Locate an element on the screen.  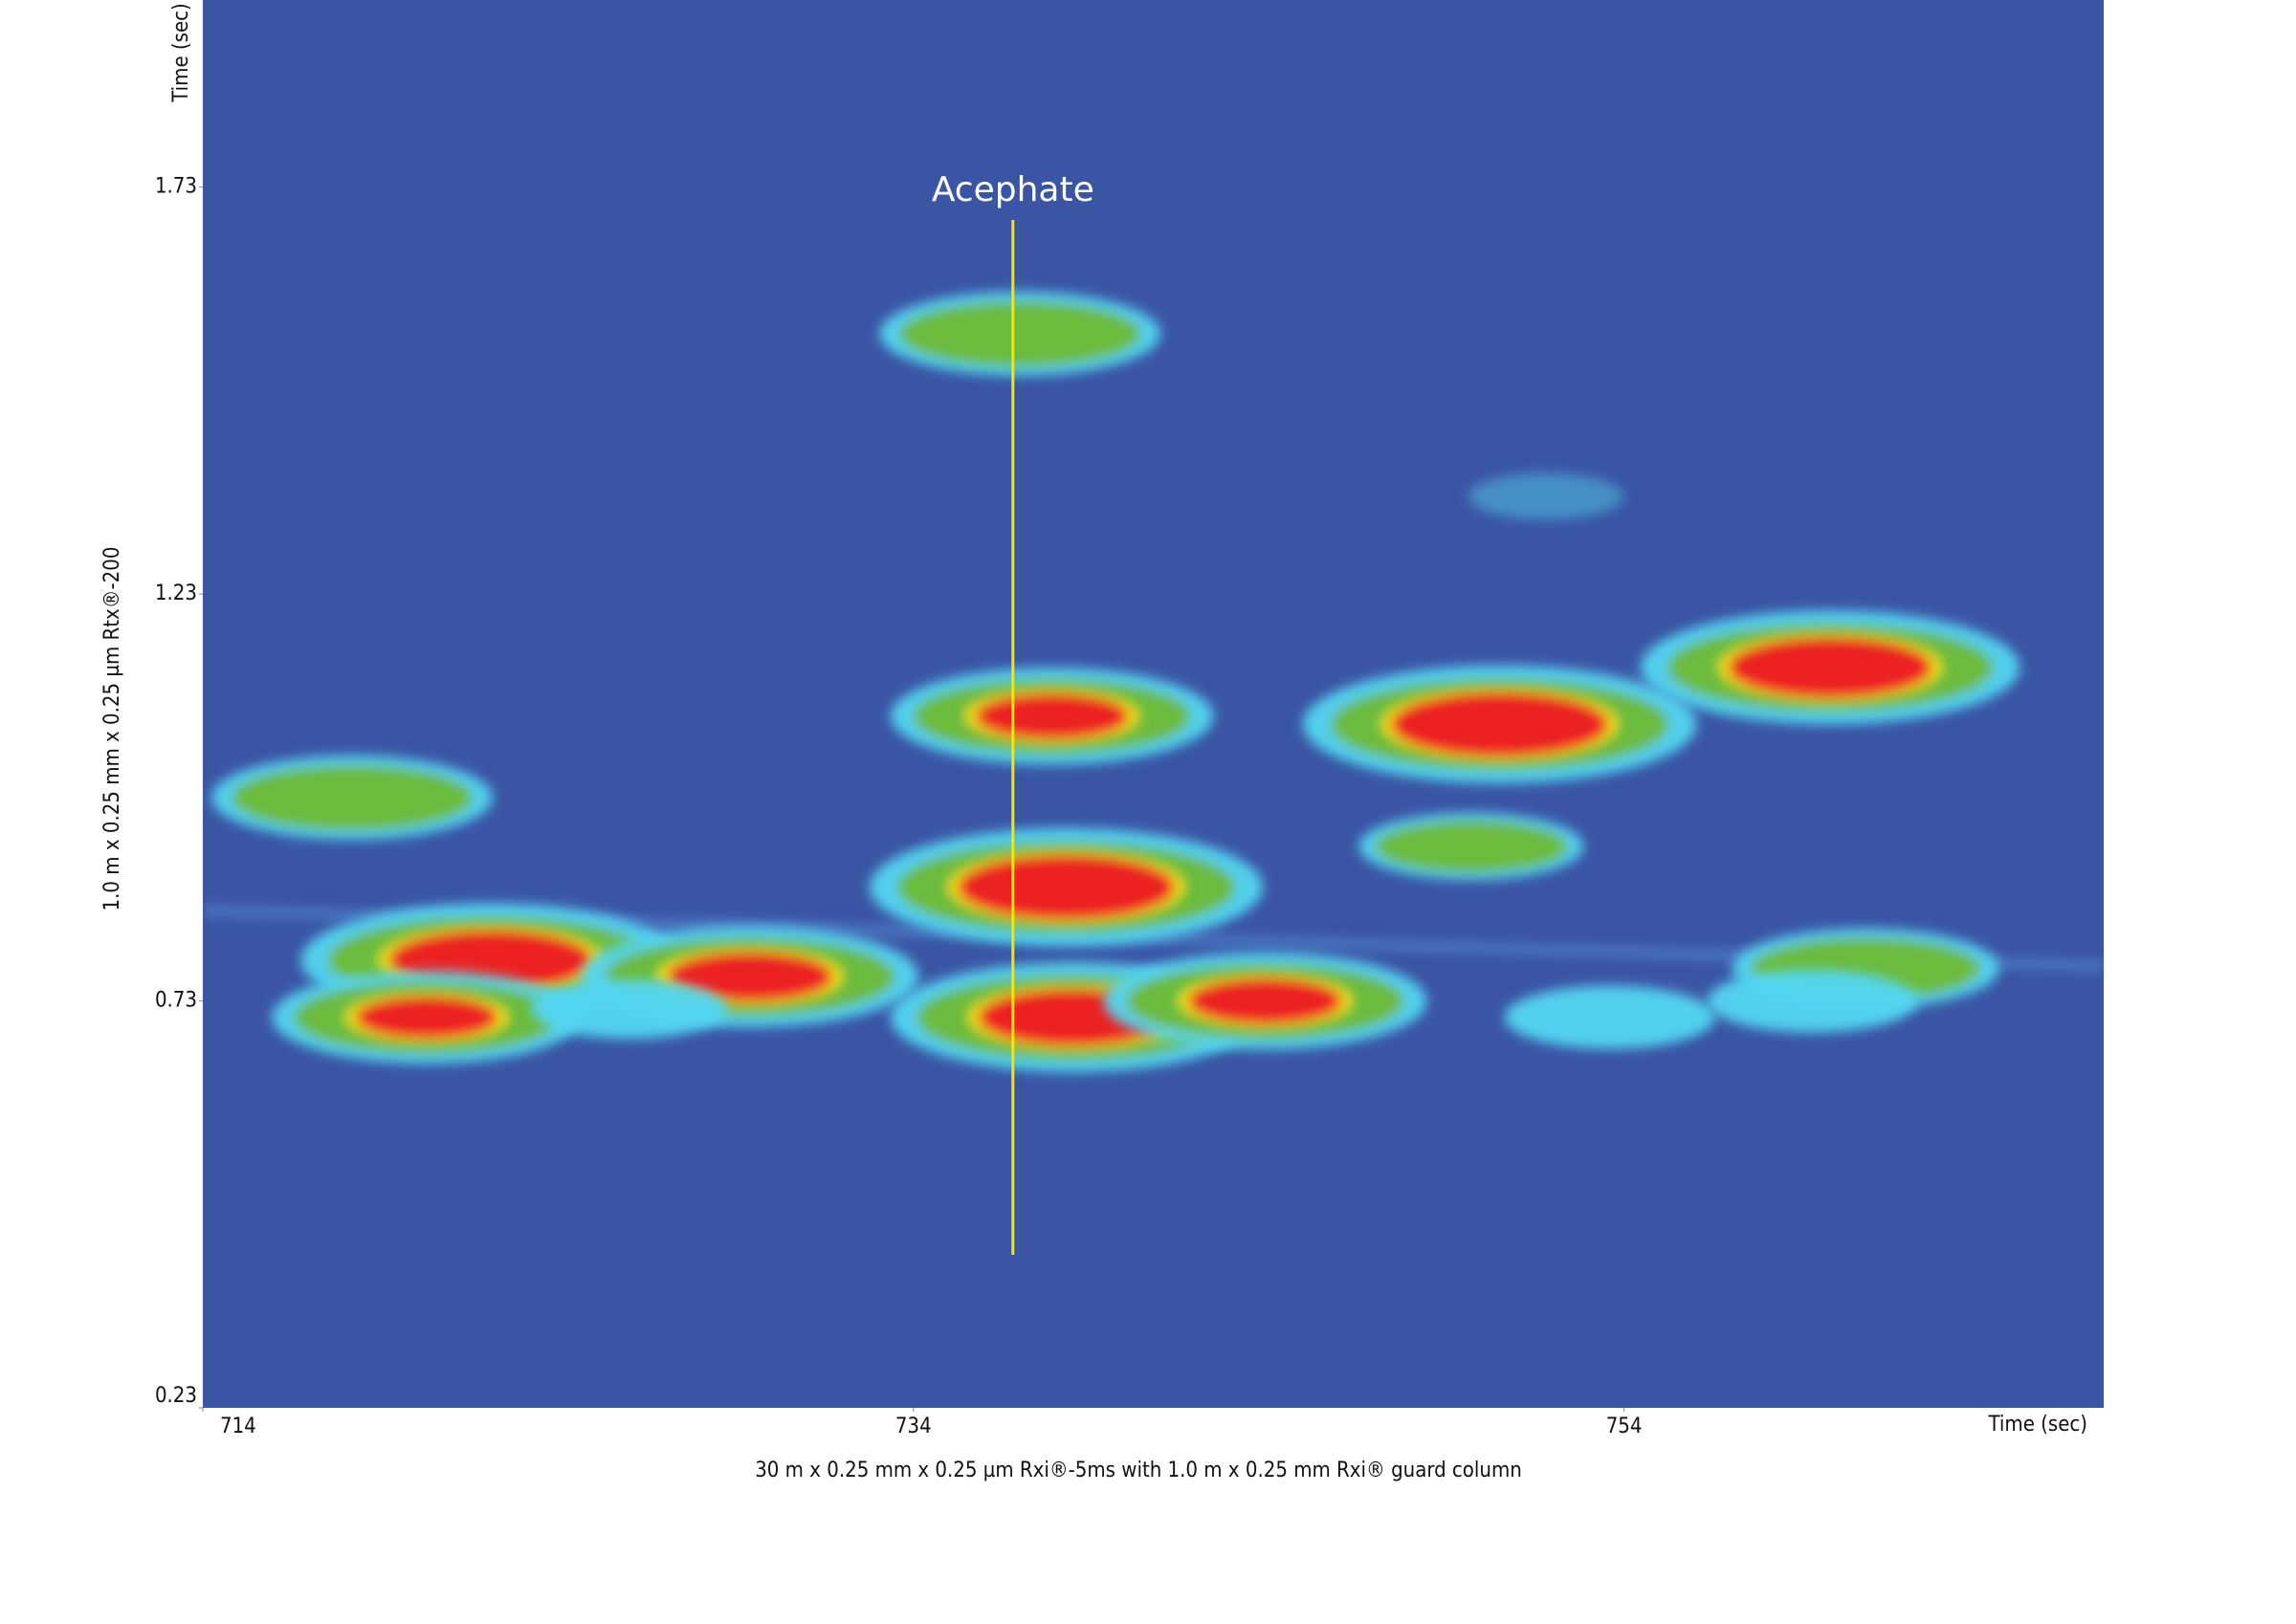
x-tick-label: 734 is located at coordinates (914, 1426).